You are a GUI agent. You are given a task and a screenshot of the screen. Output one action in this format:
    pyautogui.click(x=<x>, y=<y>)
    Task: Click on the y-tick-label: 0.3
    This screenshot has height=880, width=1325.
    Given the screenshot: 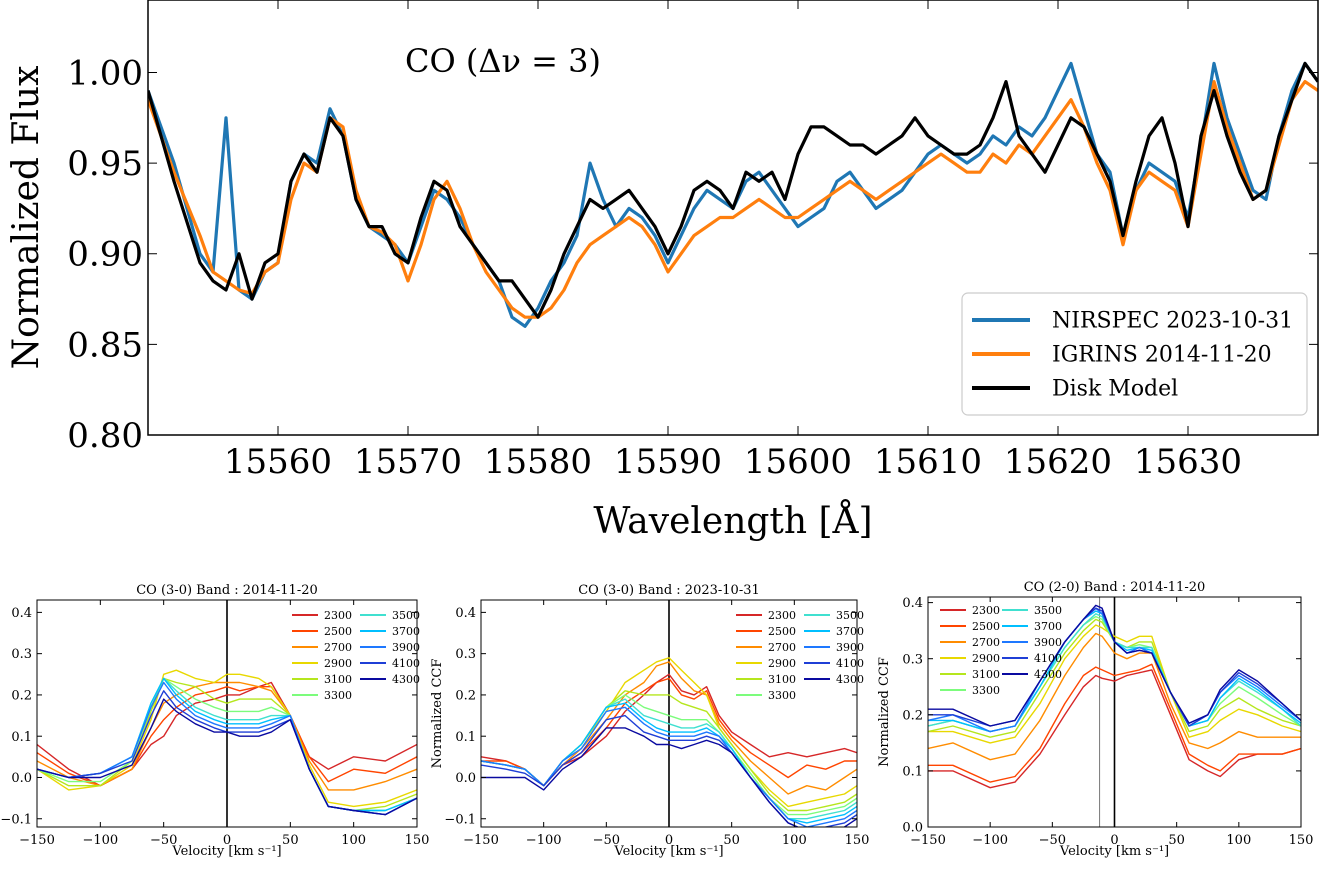 What is the action you would take?
    pyautogui.click(x=912, y=659)
    